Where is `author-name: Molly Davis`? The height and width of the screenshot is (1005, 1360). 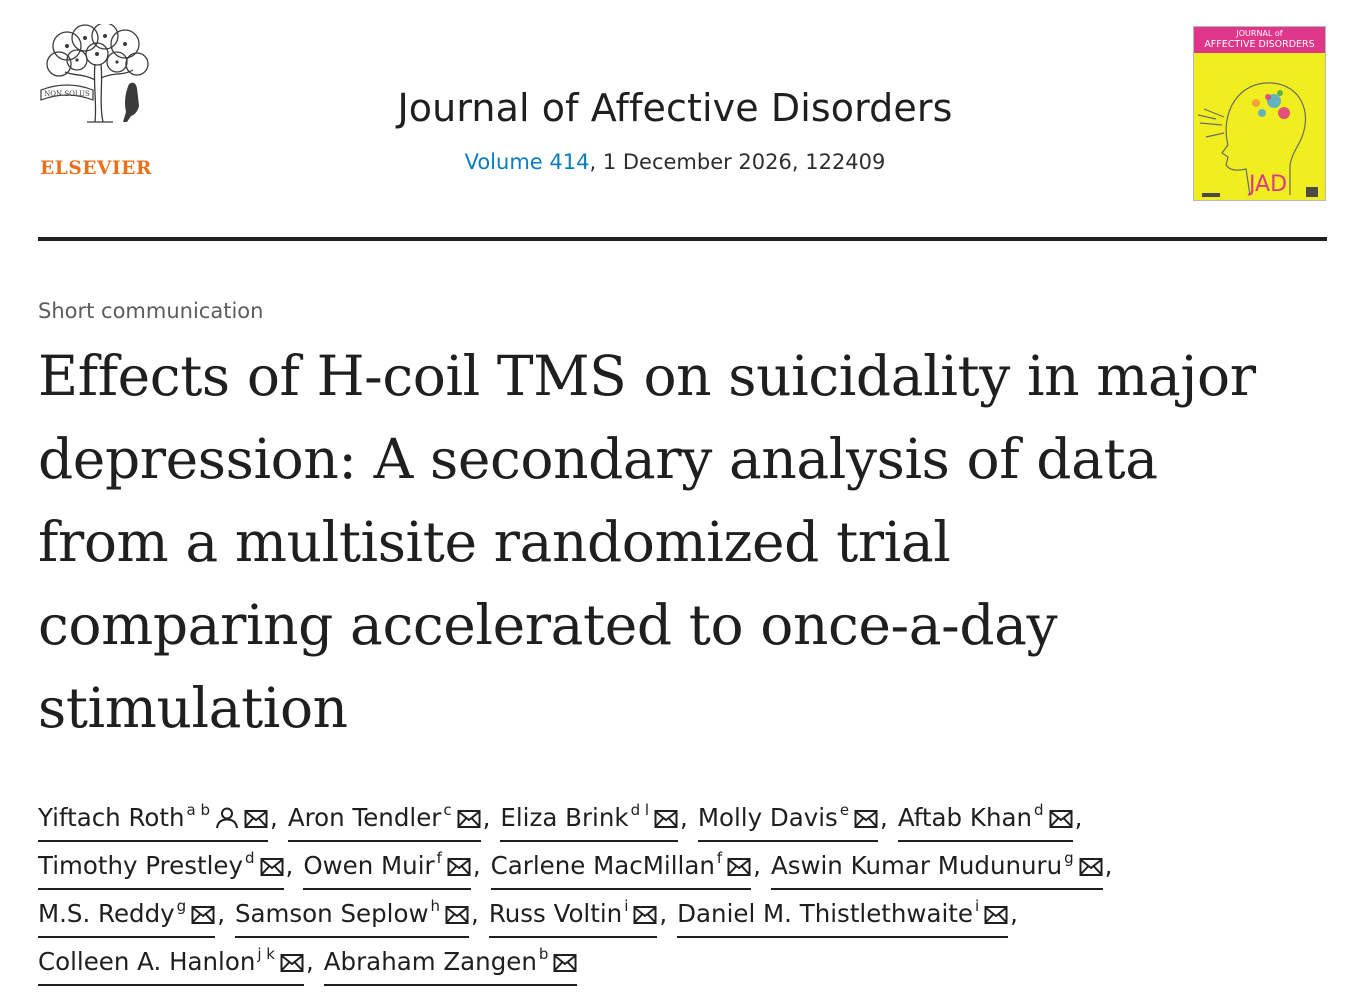
author-name: Molly Davis is located at coordinates (767, 817).